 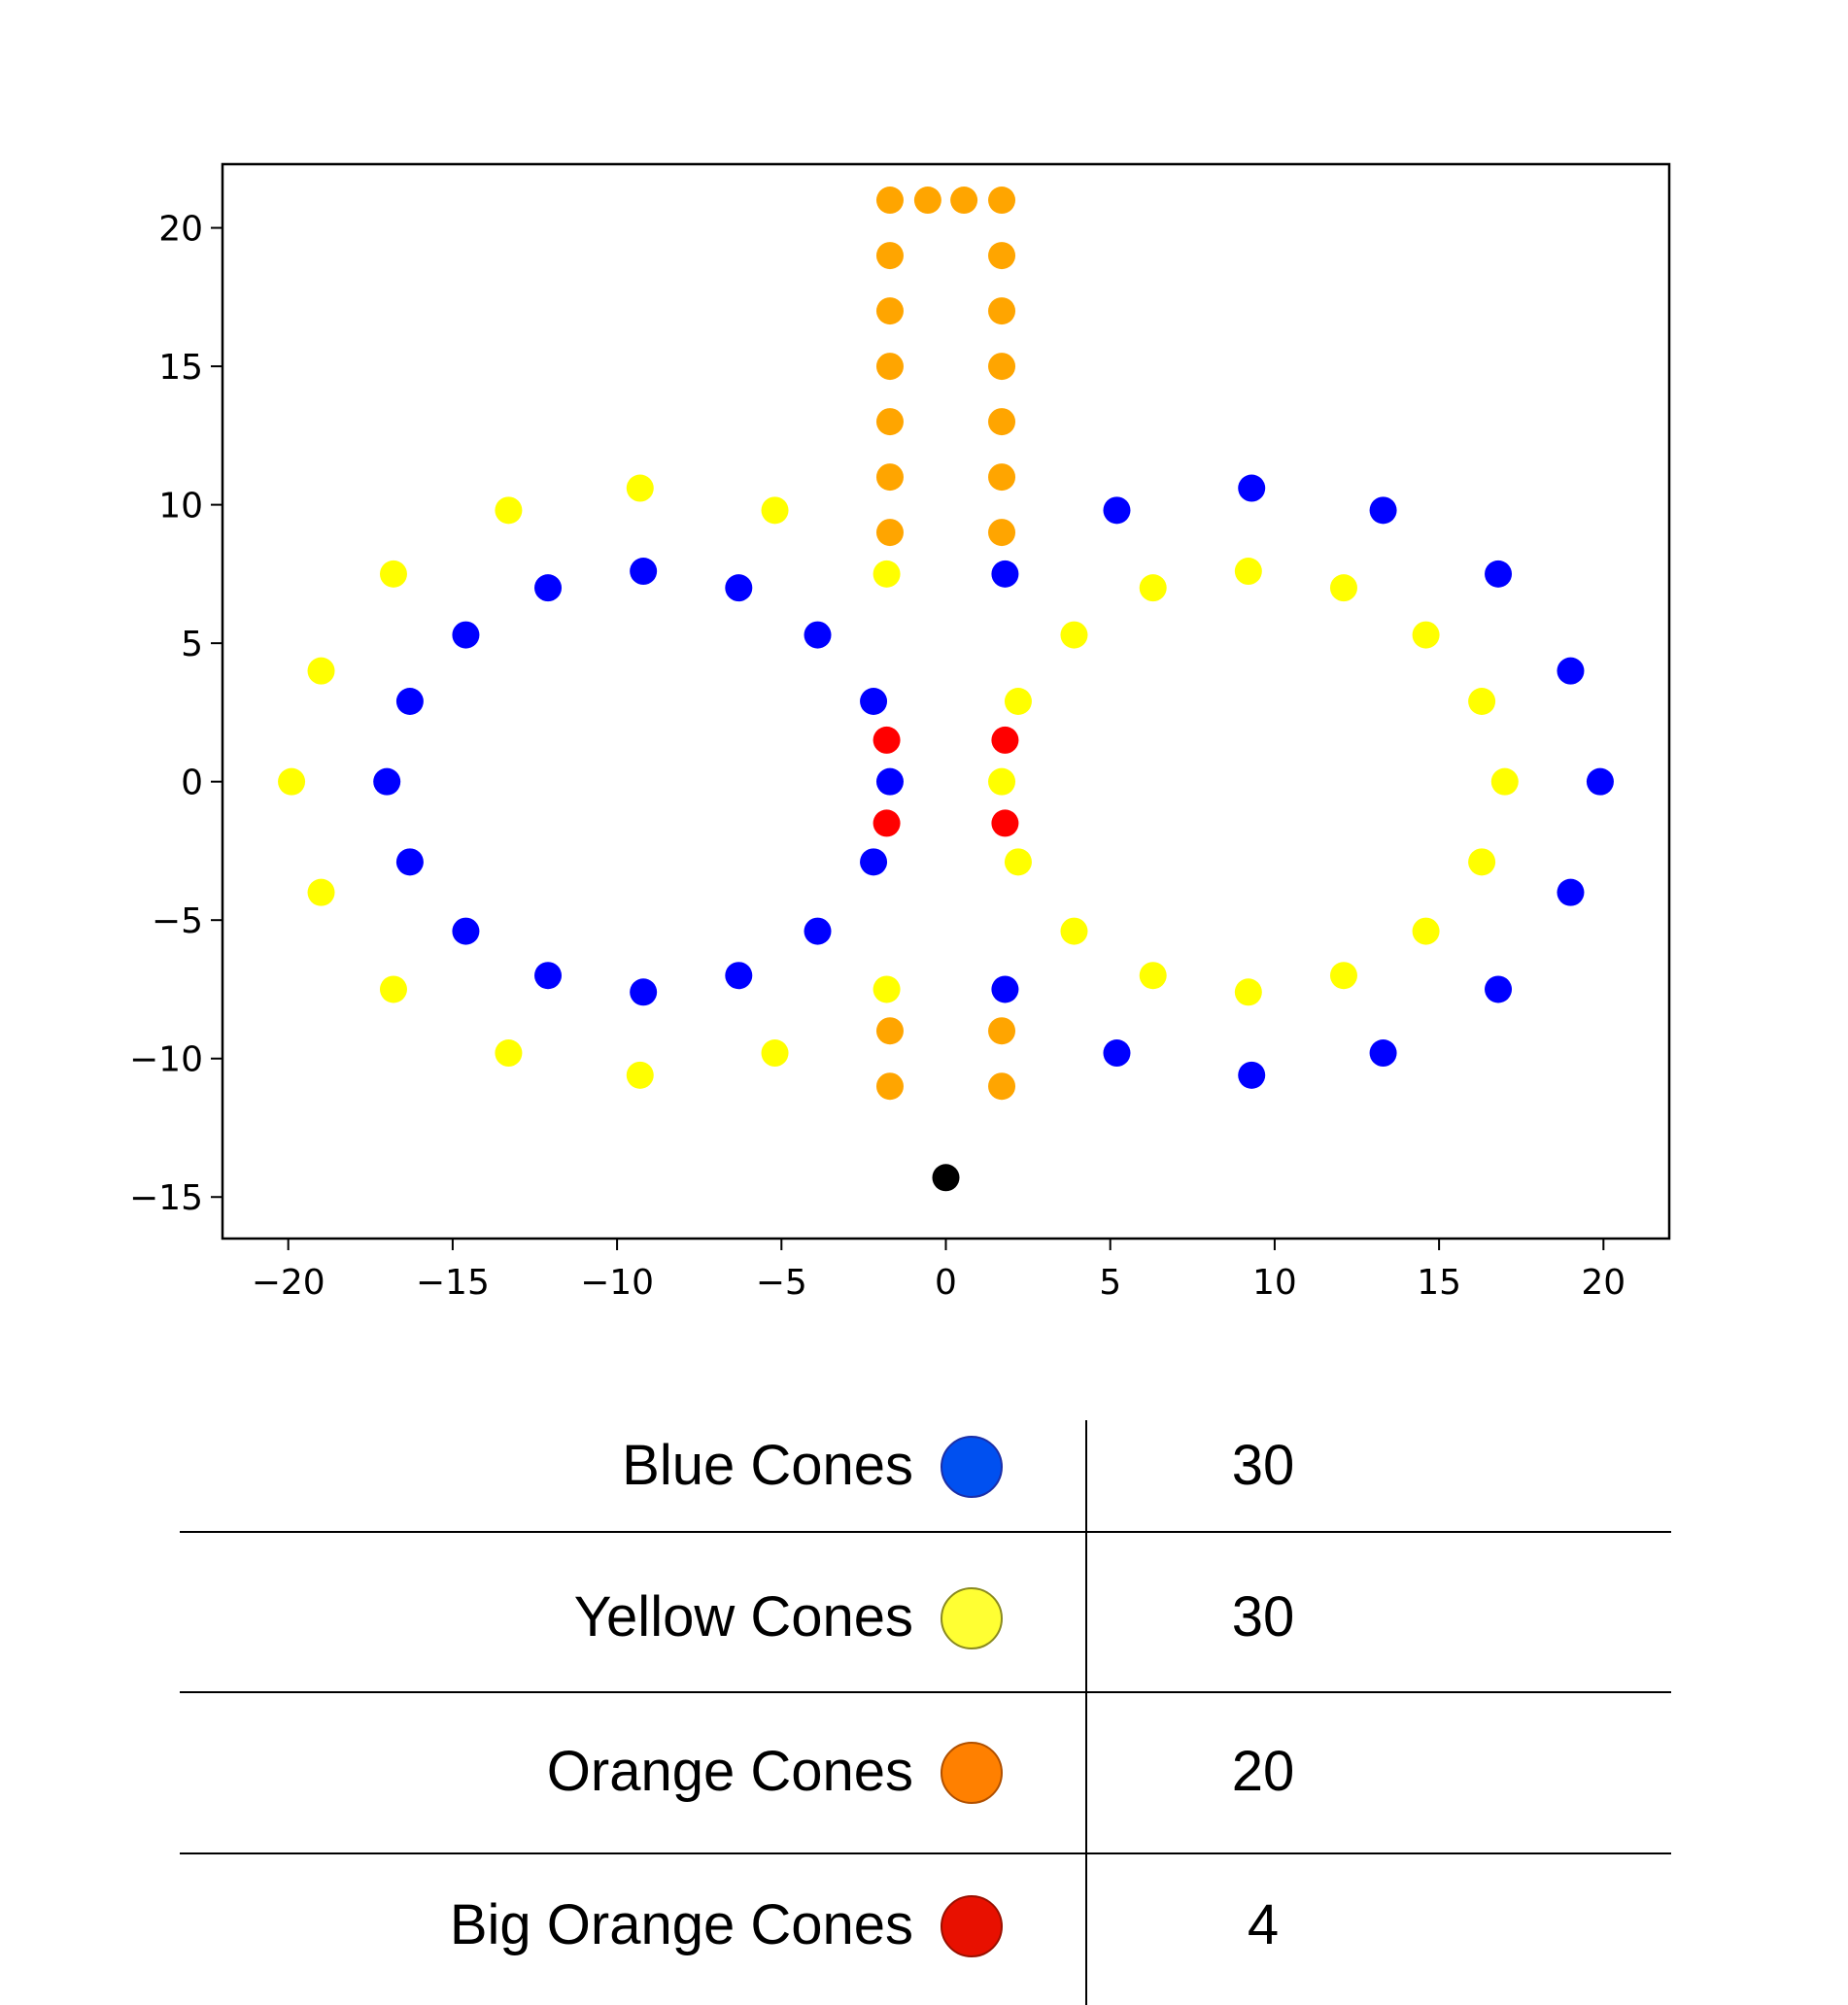 I want to click on x-tick-label: 15, so click(x=1439, y=1283).